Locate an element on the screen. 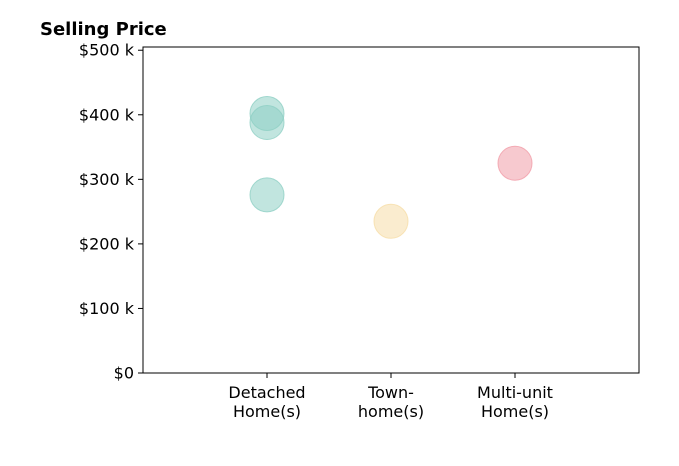 This screenshot has height=466, width=679. y-tick-label: $300 k is located at coordinates (107, 179).